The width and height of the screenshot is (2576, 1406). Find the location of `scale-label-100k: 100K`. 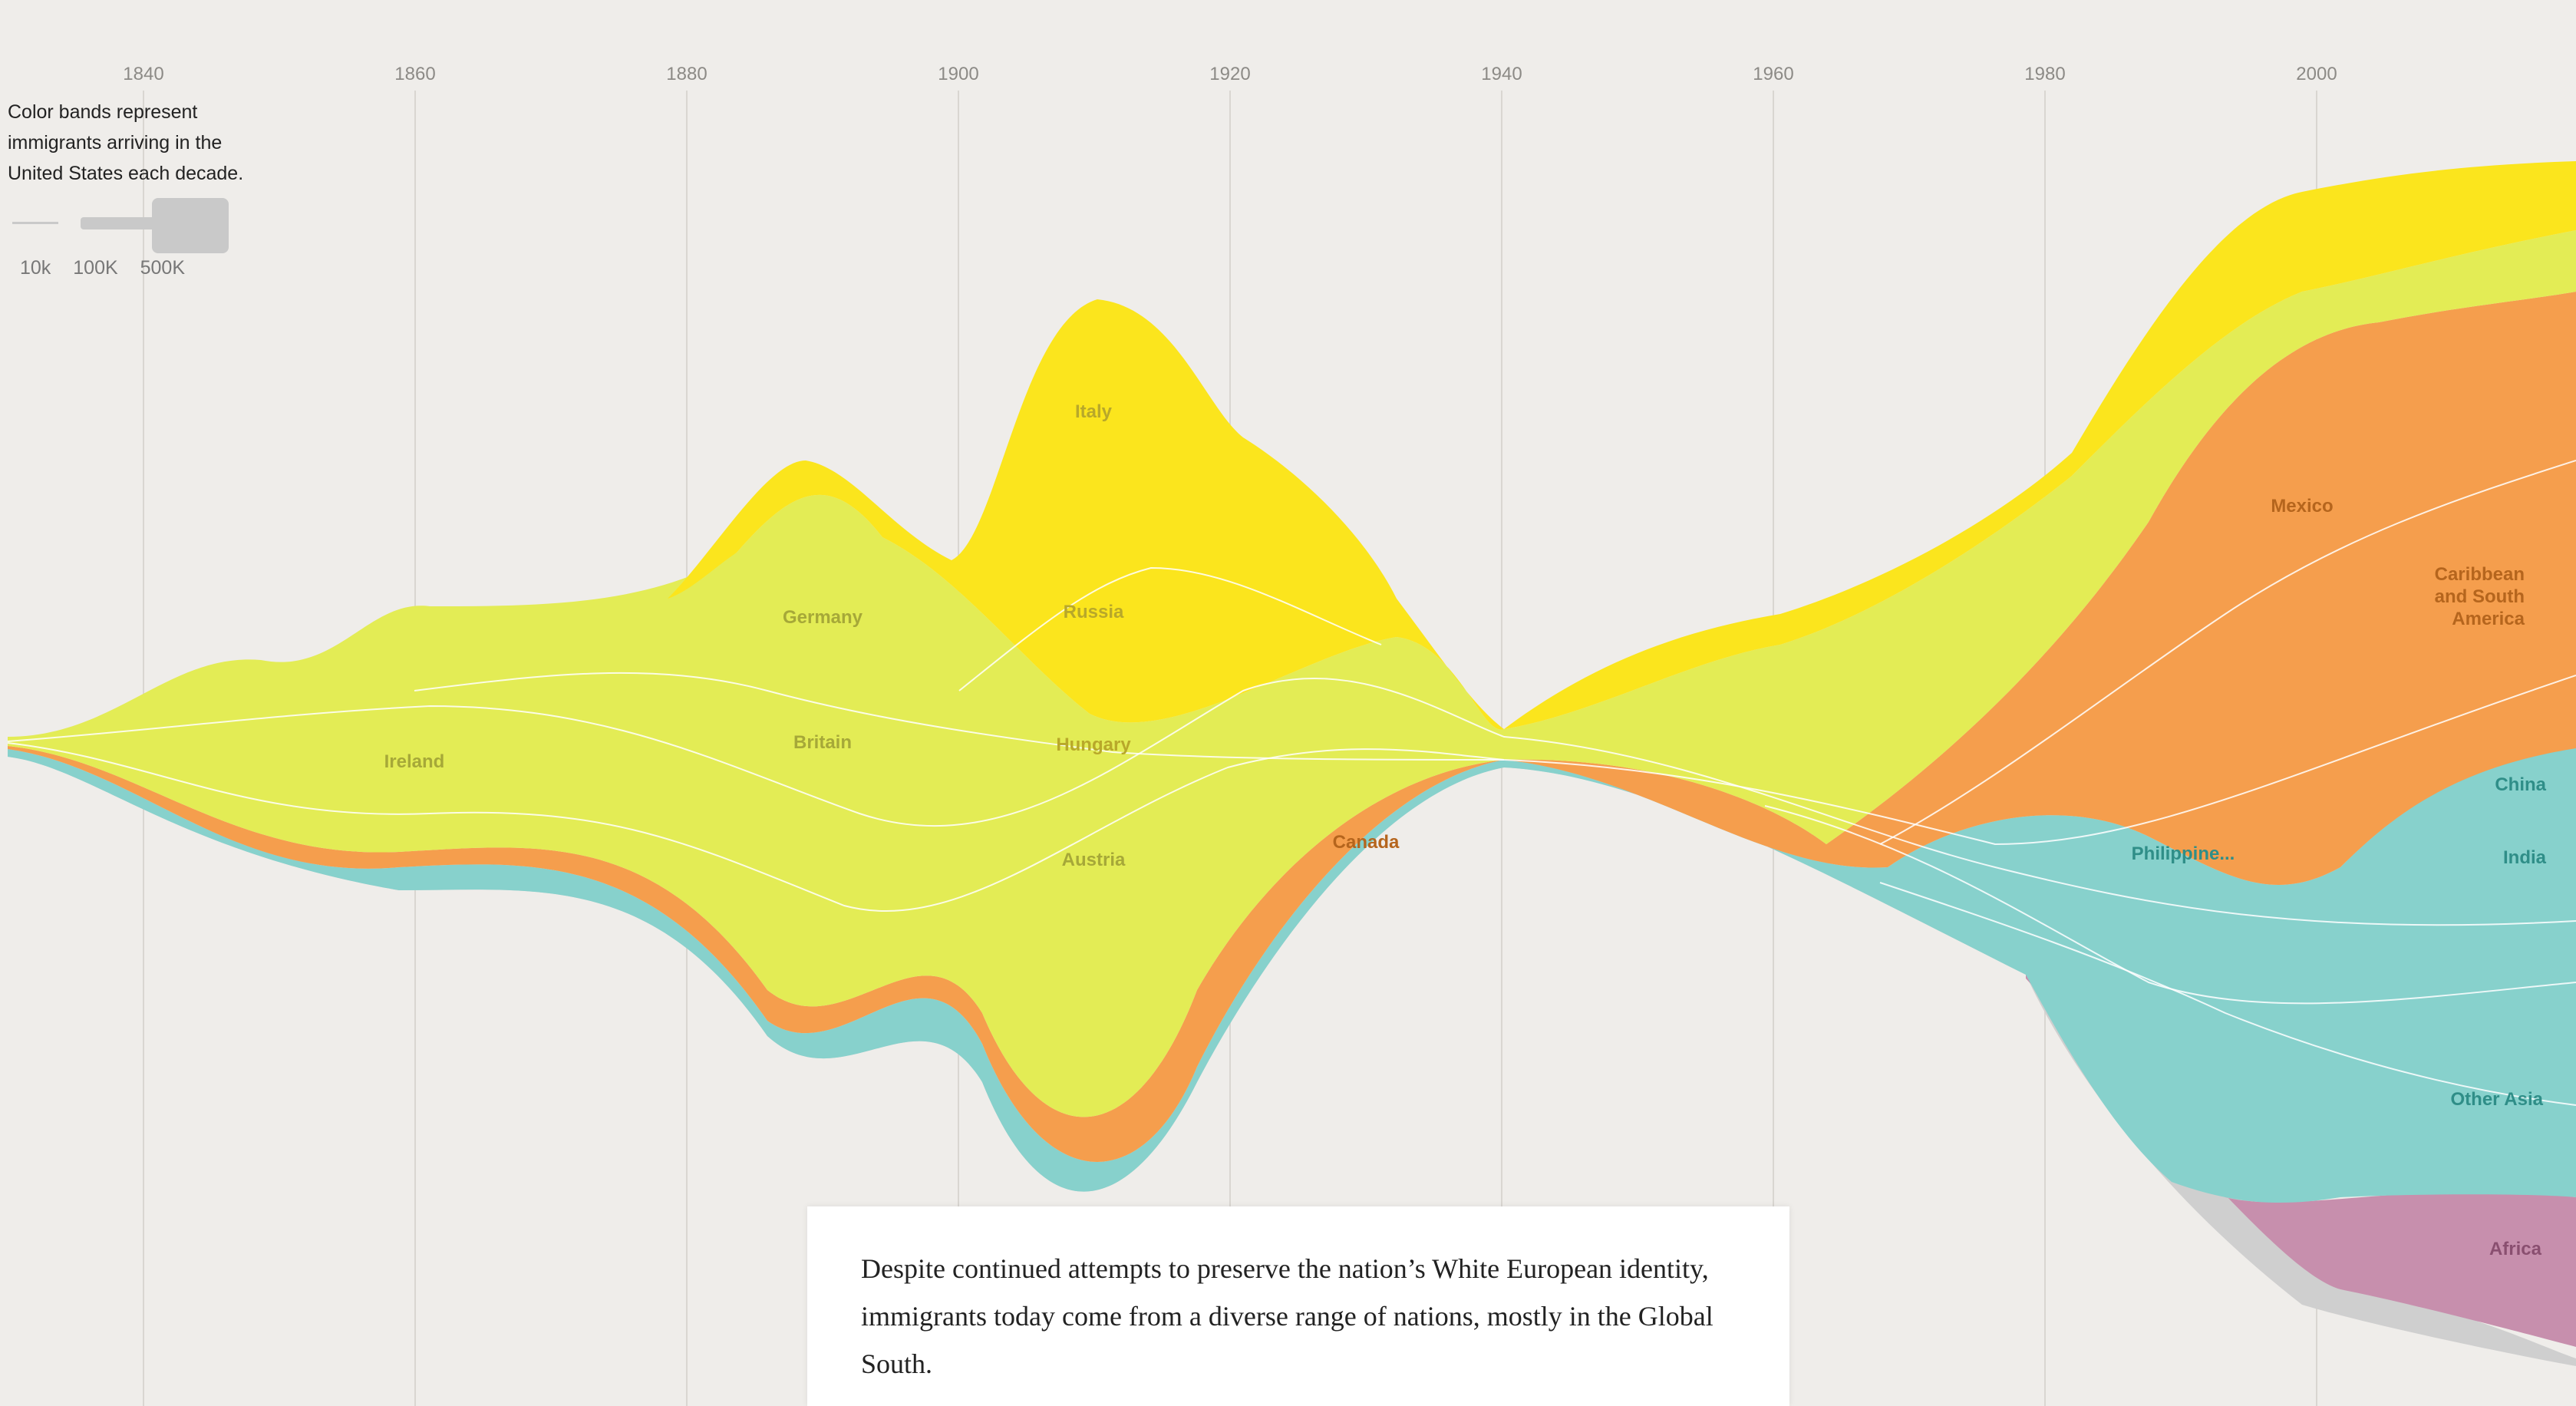

scale-label-100k: 100K is located at coordinates (95, 268).